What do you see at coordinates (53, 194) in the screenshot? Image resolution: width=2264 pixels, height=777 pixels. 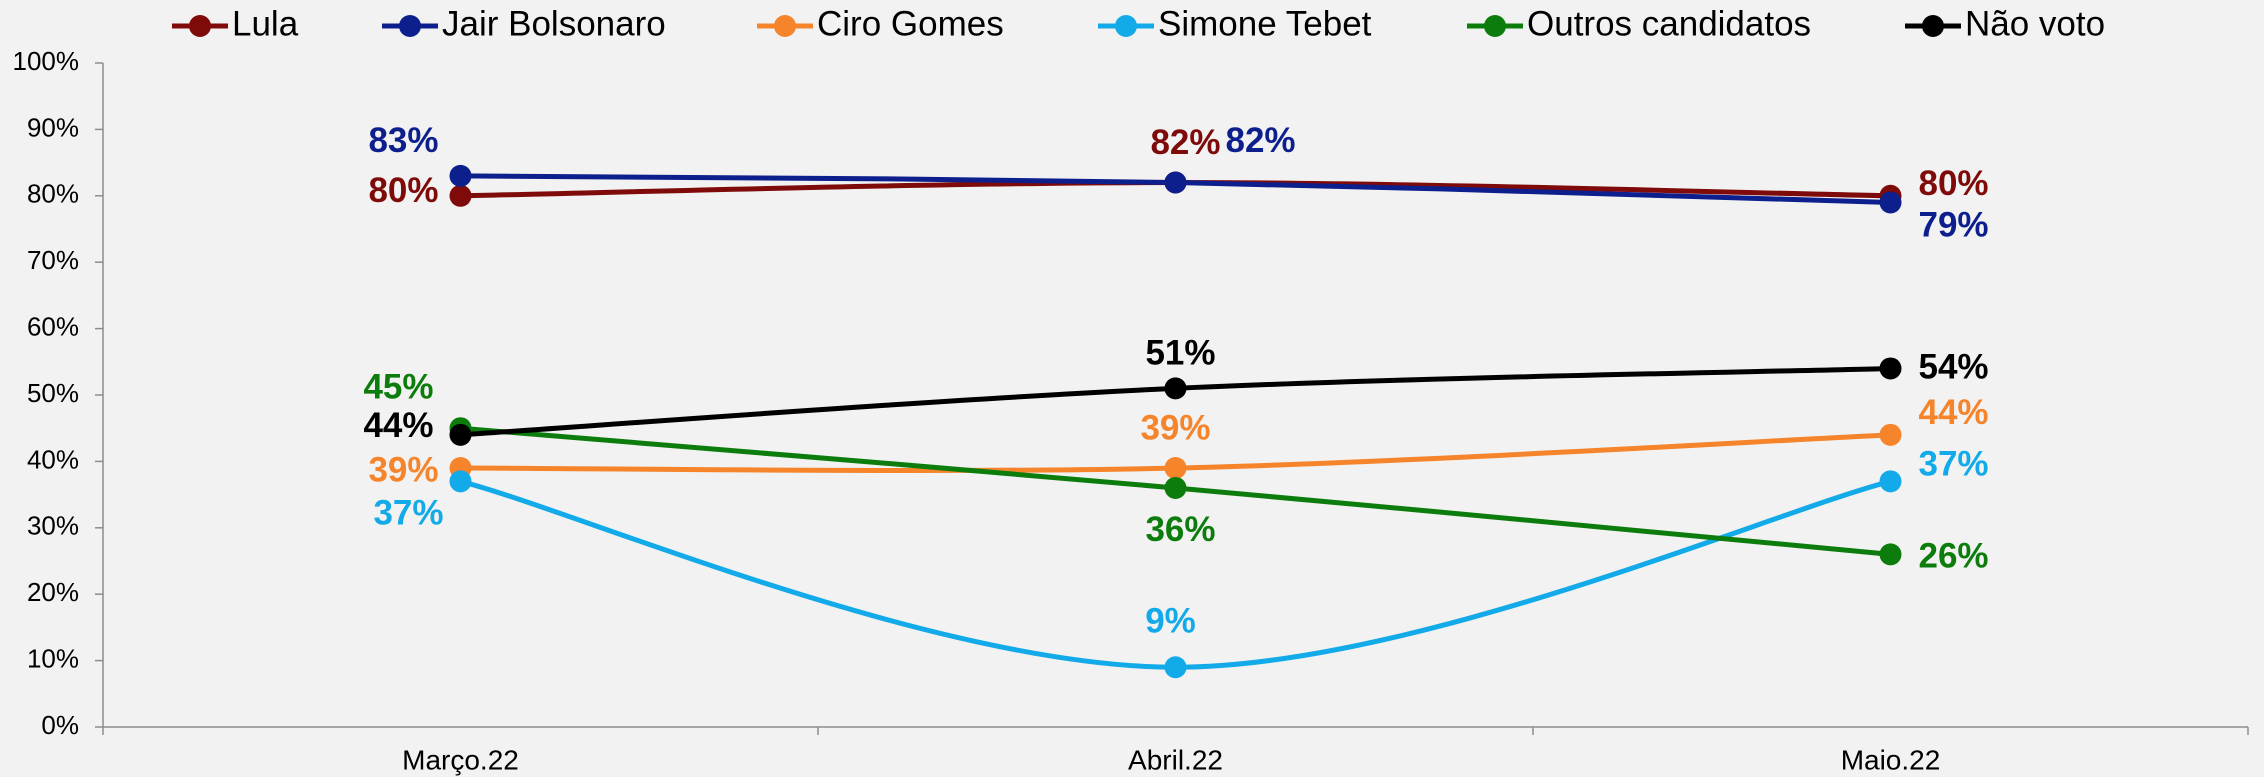 I see `y-tick-label: 80%` at bounding box center [53, 194].